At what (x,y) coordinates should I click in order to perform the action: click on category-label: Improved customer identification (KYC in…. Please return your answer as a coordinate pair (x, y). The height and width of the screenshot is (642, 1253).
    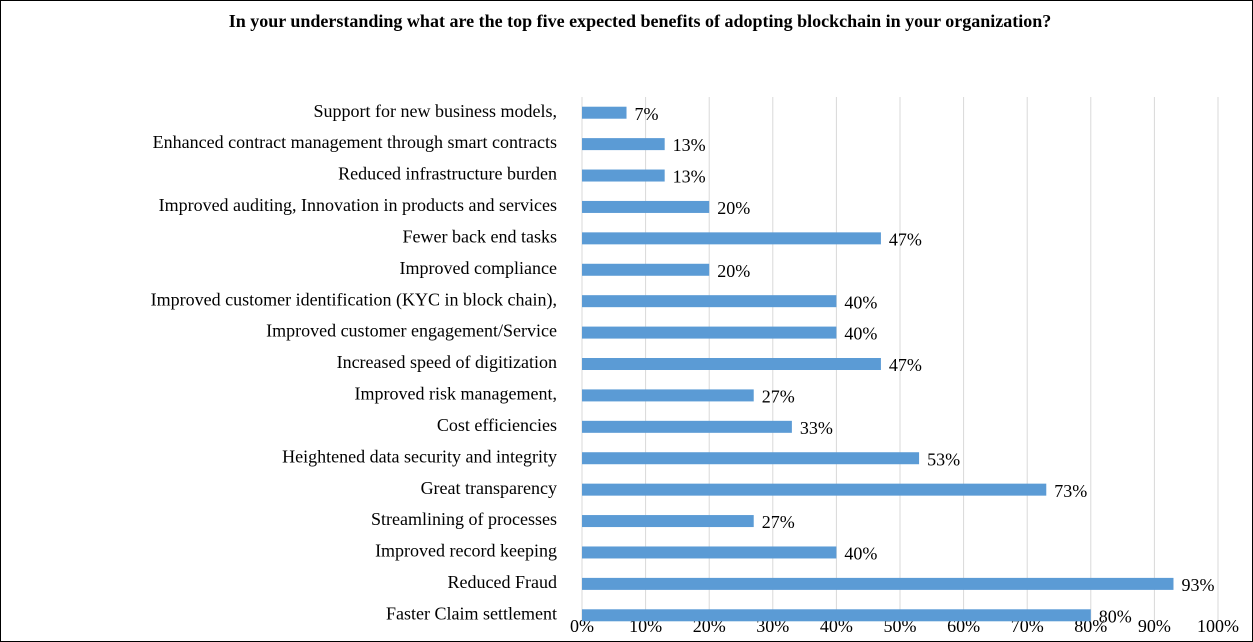
    Looking at the image, I should click on (354, 299).